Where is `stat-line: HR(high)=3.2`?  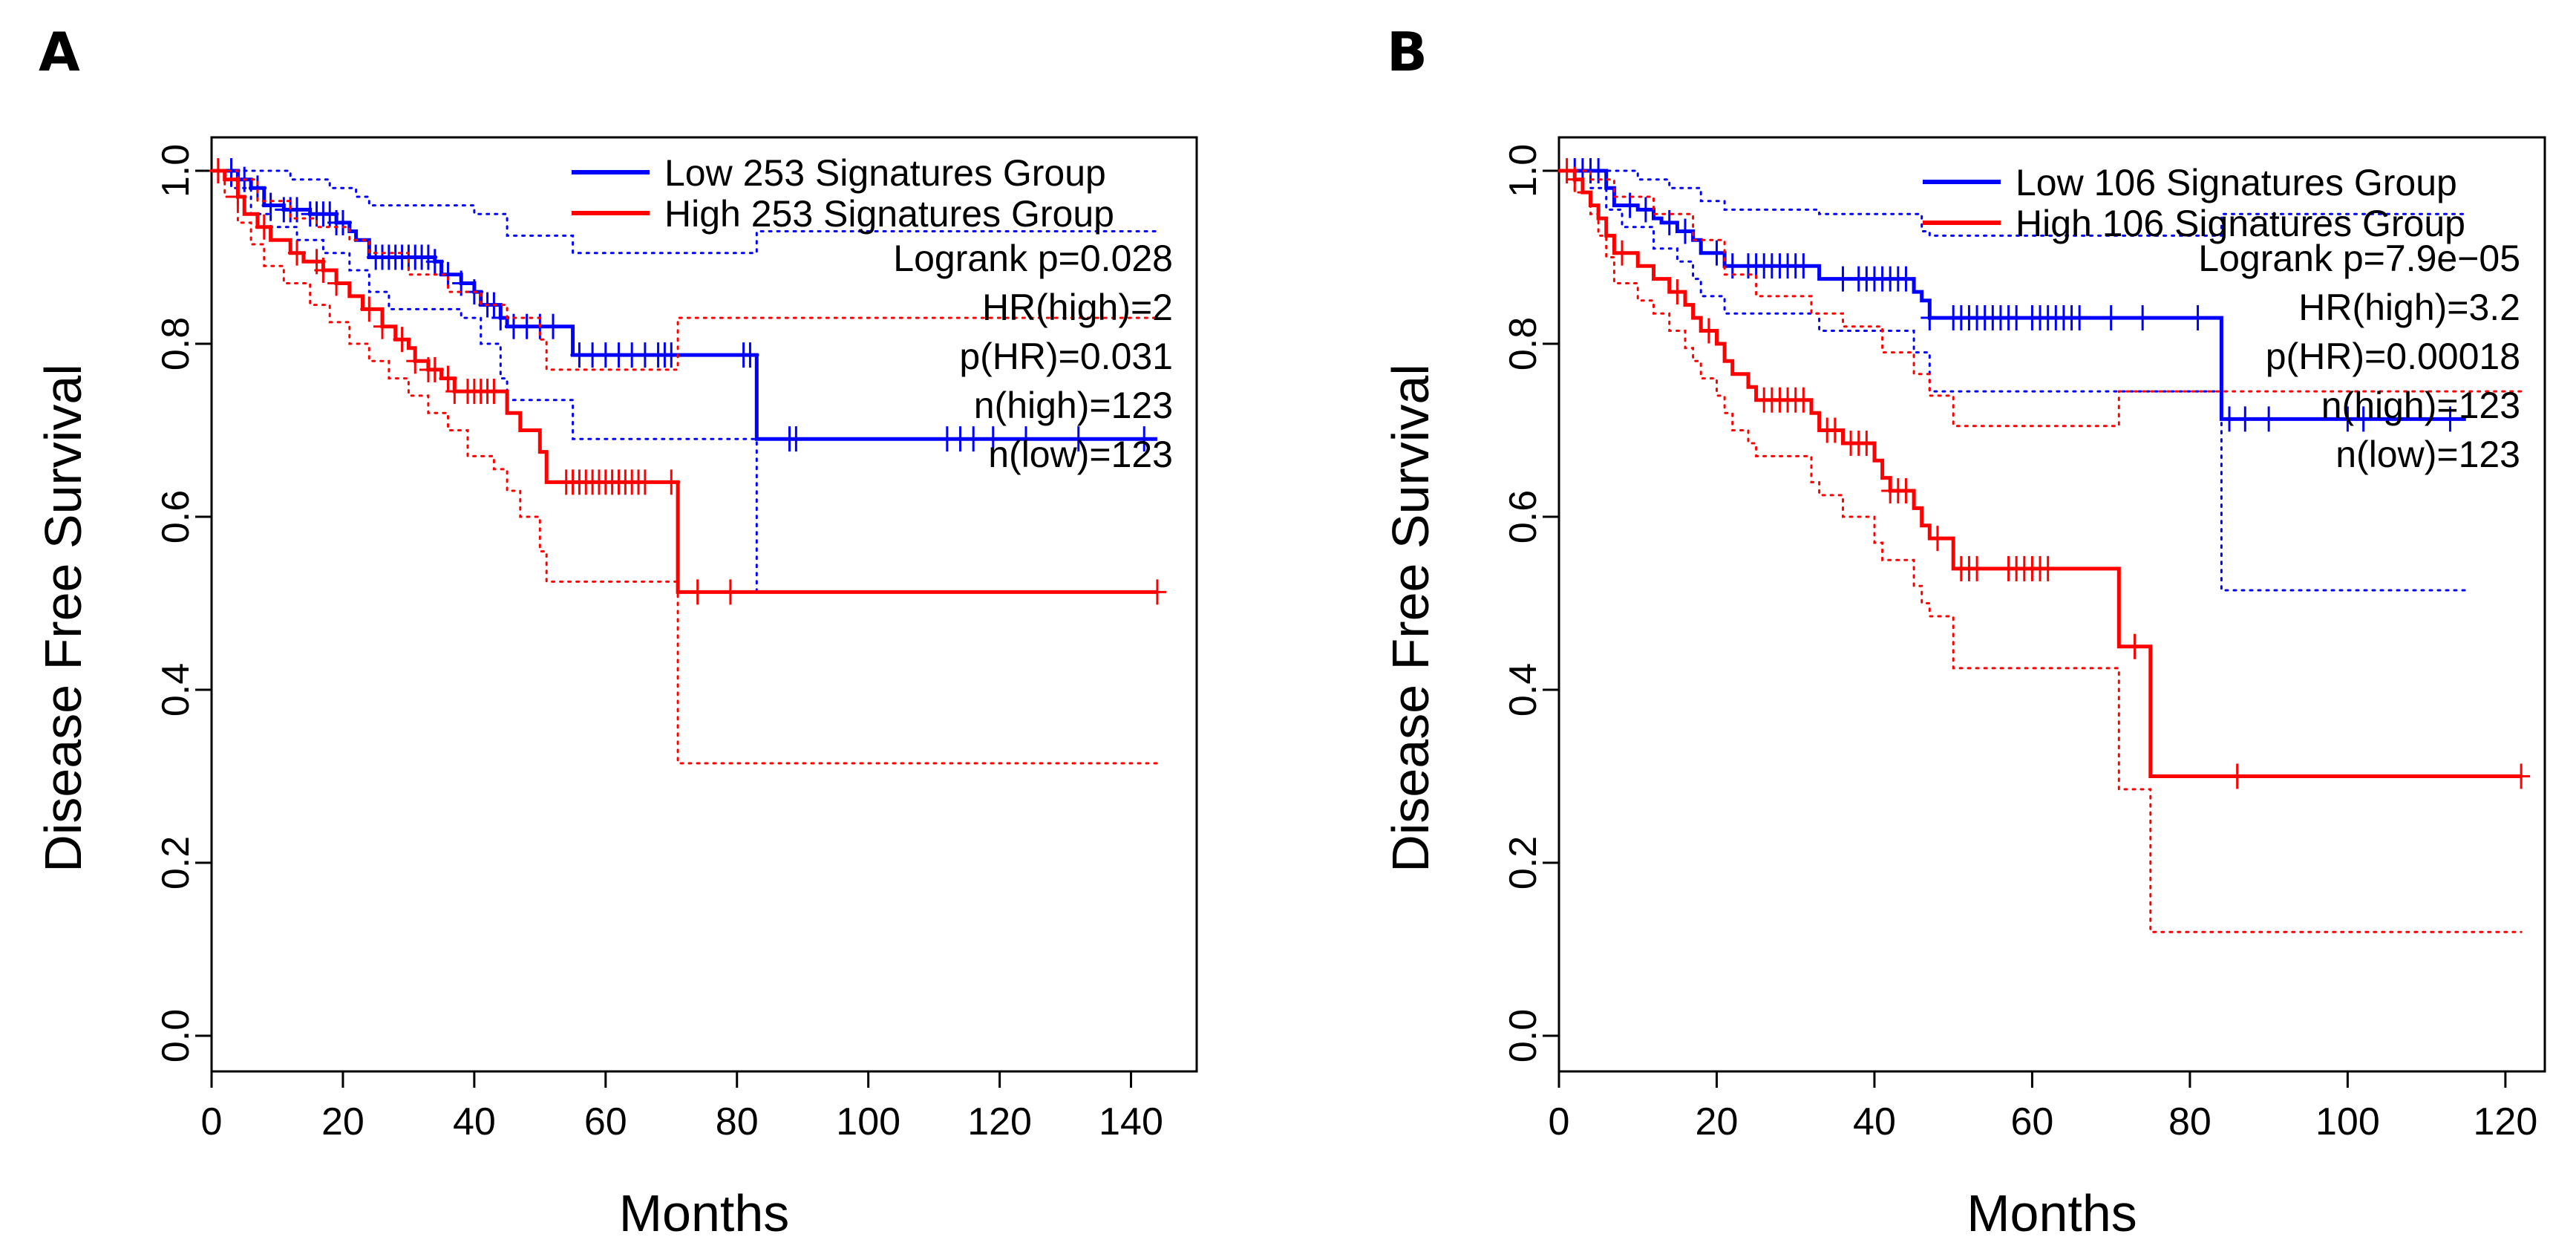
stat-line: HR(high)=3.2 is located at coordinates (2409, 308).